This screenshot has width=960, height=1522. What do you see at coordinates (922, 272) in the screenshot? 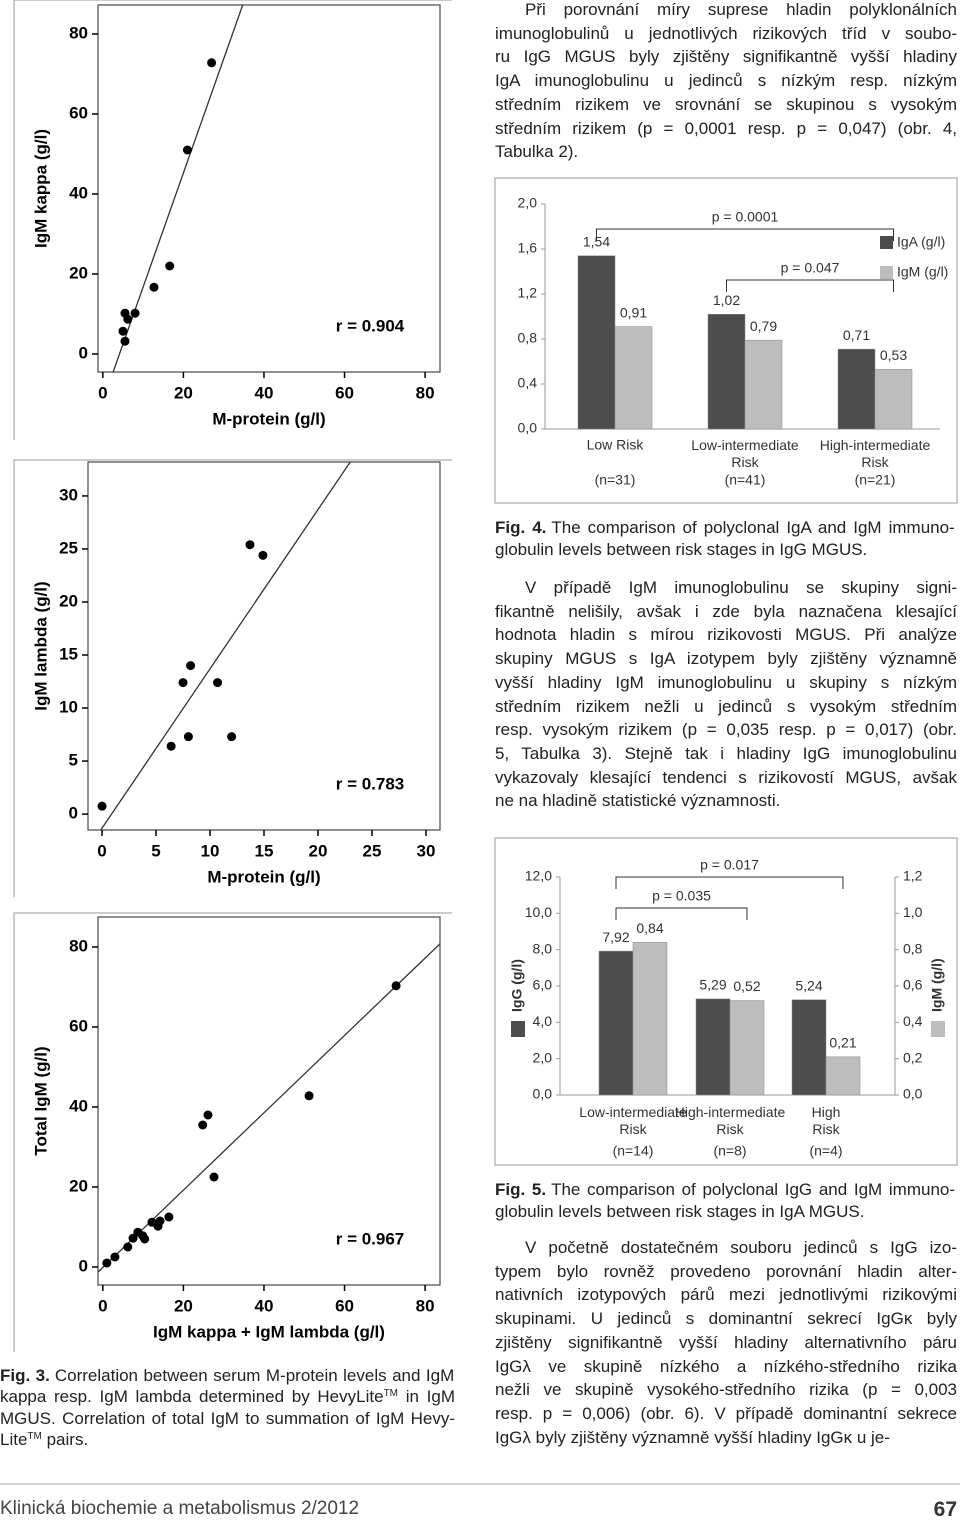
I see `legend-label: IgM (g/l)` at bounding box center [922, 272].